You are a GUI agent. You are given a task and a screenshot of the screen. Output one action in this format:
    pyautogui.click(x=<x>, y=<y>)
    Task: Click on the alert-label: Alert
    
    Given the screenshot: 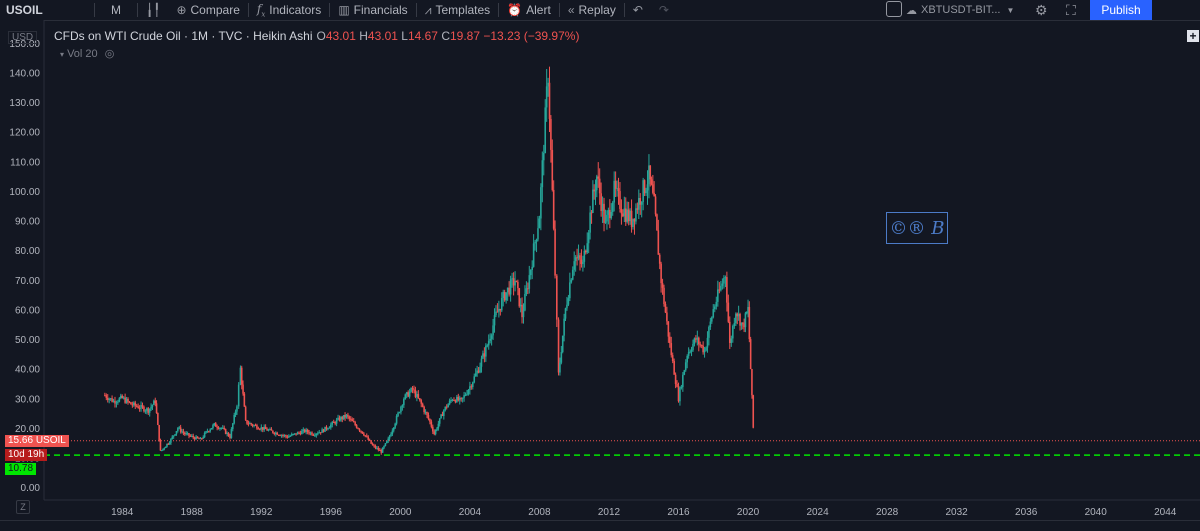 What is the action you would take?
    pyautogui.click(x=538, y=10)
    